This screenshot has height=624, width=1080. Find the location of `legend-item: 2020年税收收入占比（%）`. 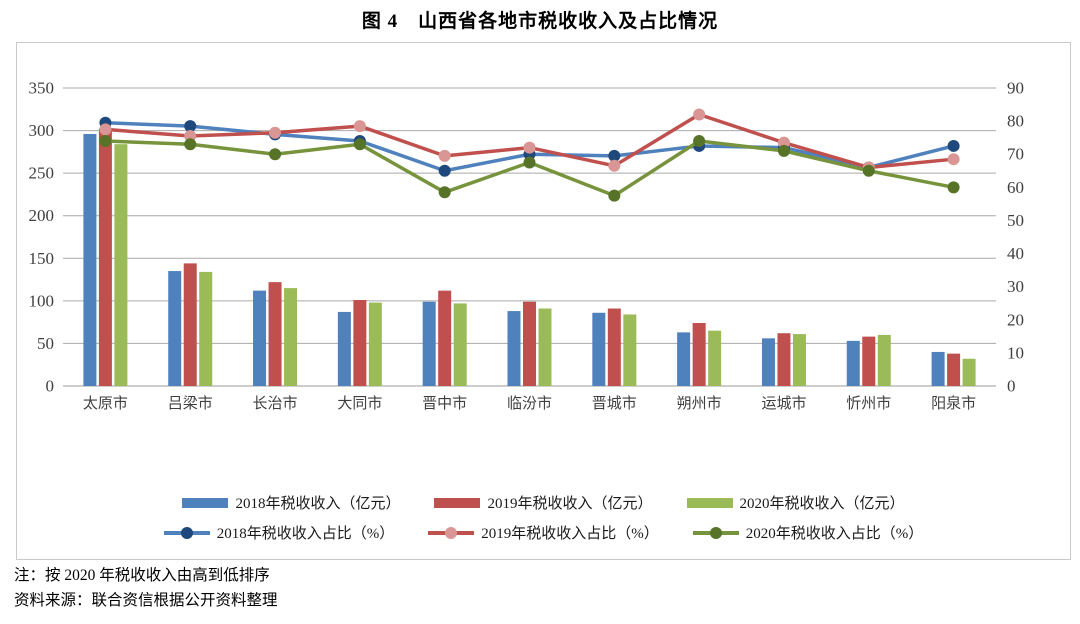

legend-item: 2020年税收收入占比（%） is located at coordinates (808, 532).